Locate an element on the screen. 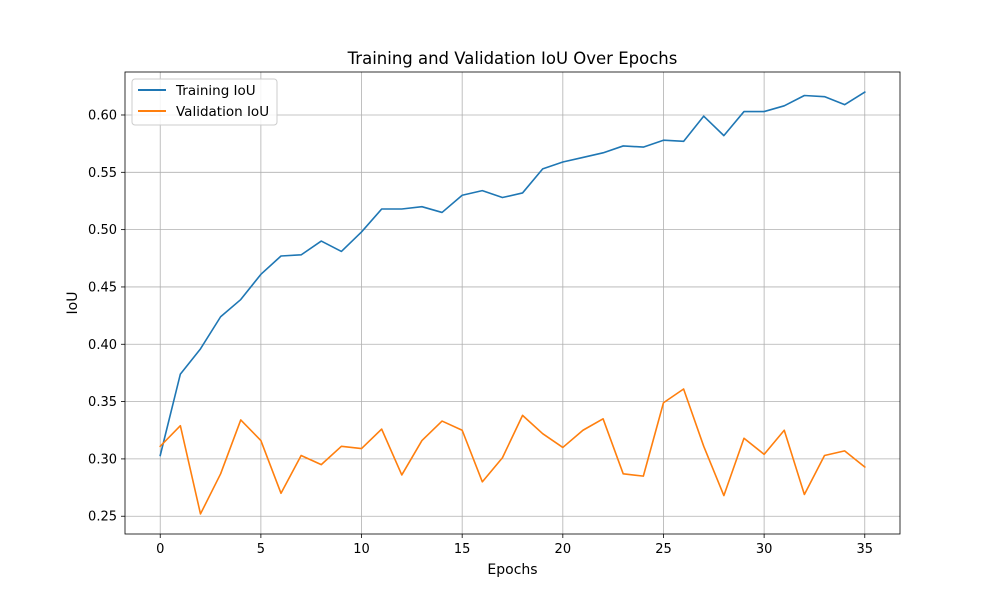 The width and height of the screenshot is (1000, 600). x-tick-label: 10 is located at coordinates (361, 549).